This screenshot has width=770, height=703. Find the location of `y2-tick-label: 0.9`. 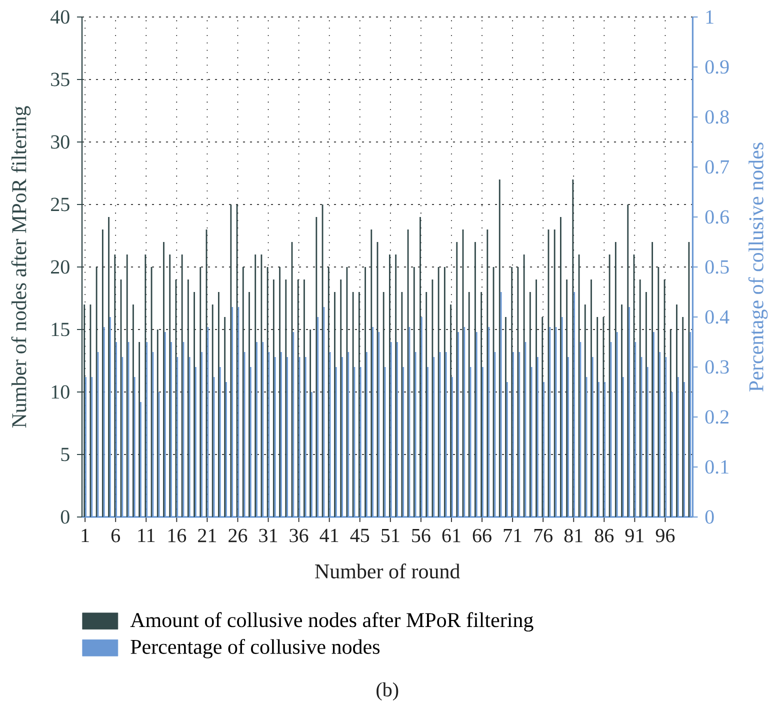

y2-tick-label: 0.9 is located at coordinates (717, 67).